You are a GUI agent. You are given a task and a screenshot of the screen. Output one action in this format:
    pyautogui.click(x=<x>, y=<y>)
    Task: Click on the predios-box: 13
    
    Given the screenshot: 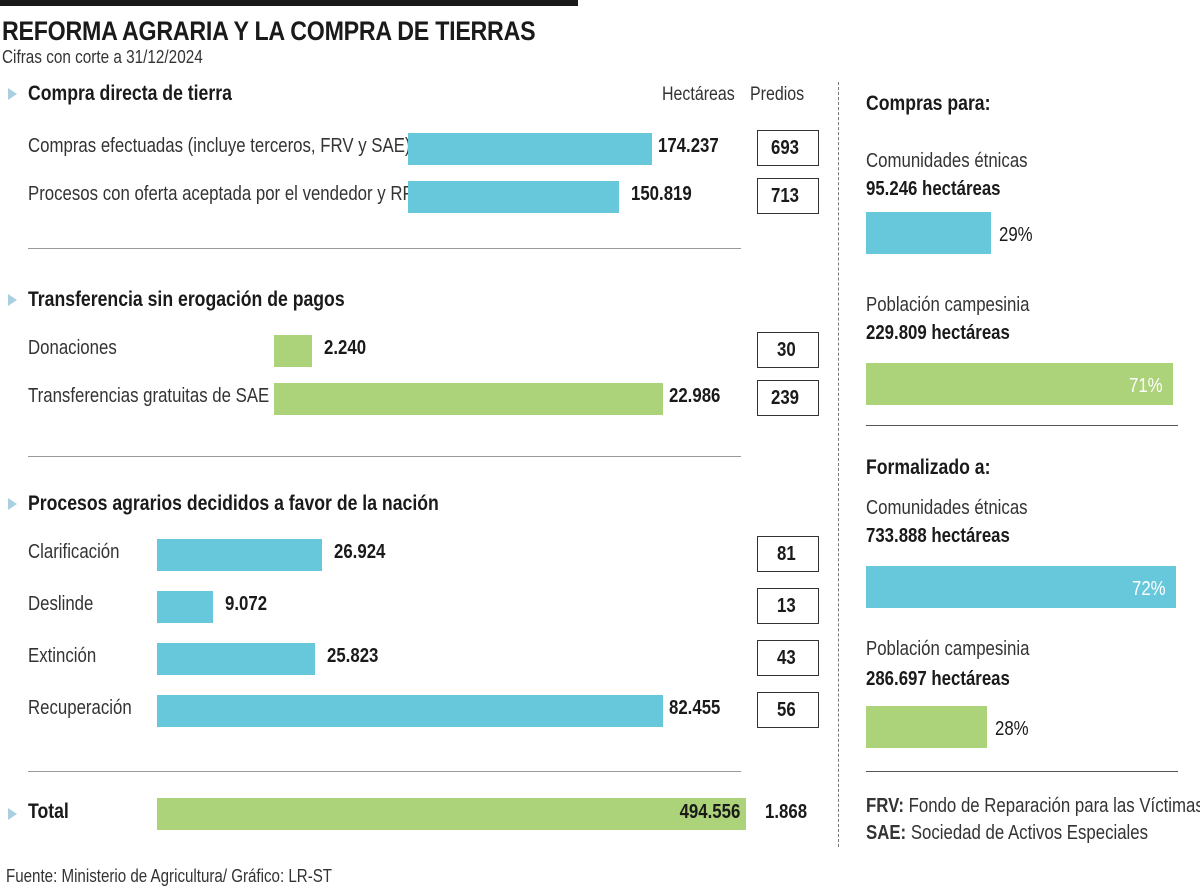 What is the action you would take?
    pyautogui.click(x=788, y=606)
    